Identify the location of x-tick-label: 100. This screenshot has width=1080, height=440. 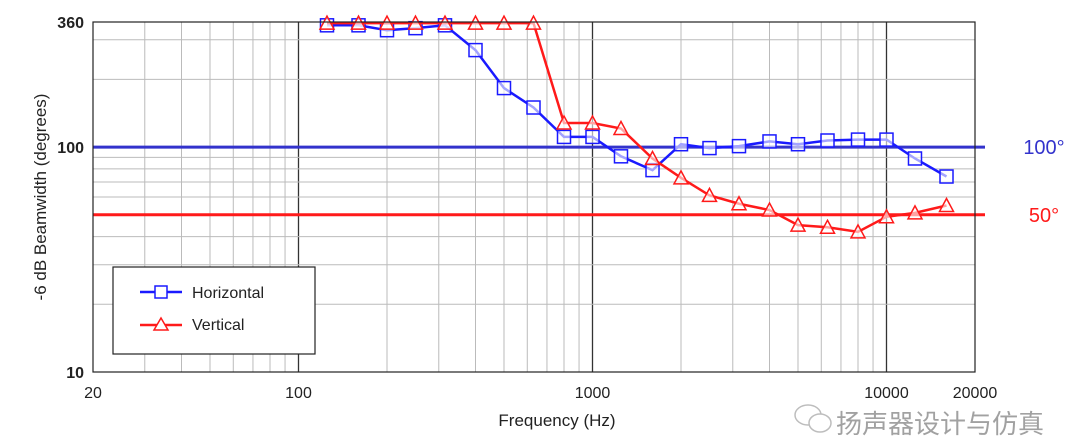
(298, 393).